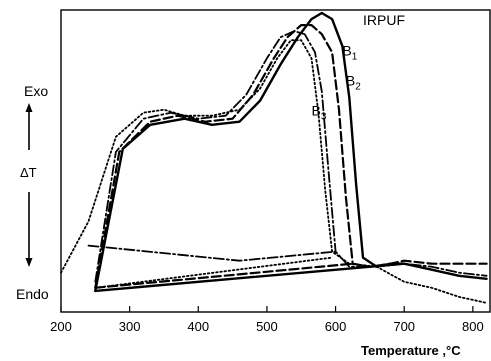  Describe the element at coordinates (358, 87) in the screenshot. I see `curve-label-subscript: 2` at that location.